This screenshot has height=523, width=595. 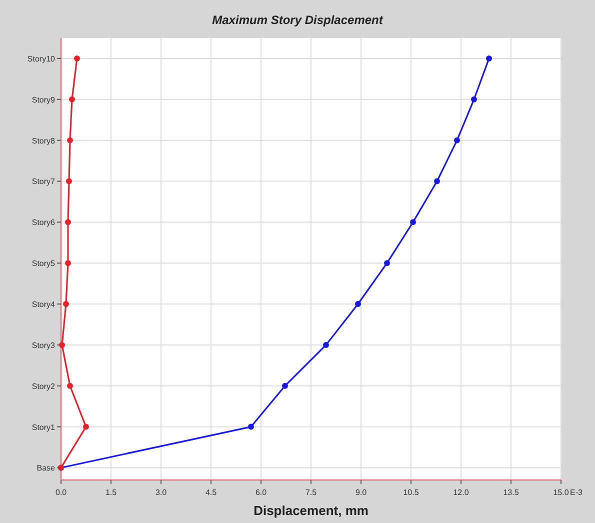 What do you see at coordinates (361, 492) in the screenshot?
I see `x-tick-label: 9.0` at bounding box center [361, 492].